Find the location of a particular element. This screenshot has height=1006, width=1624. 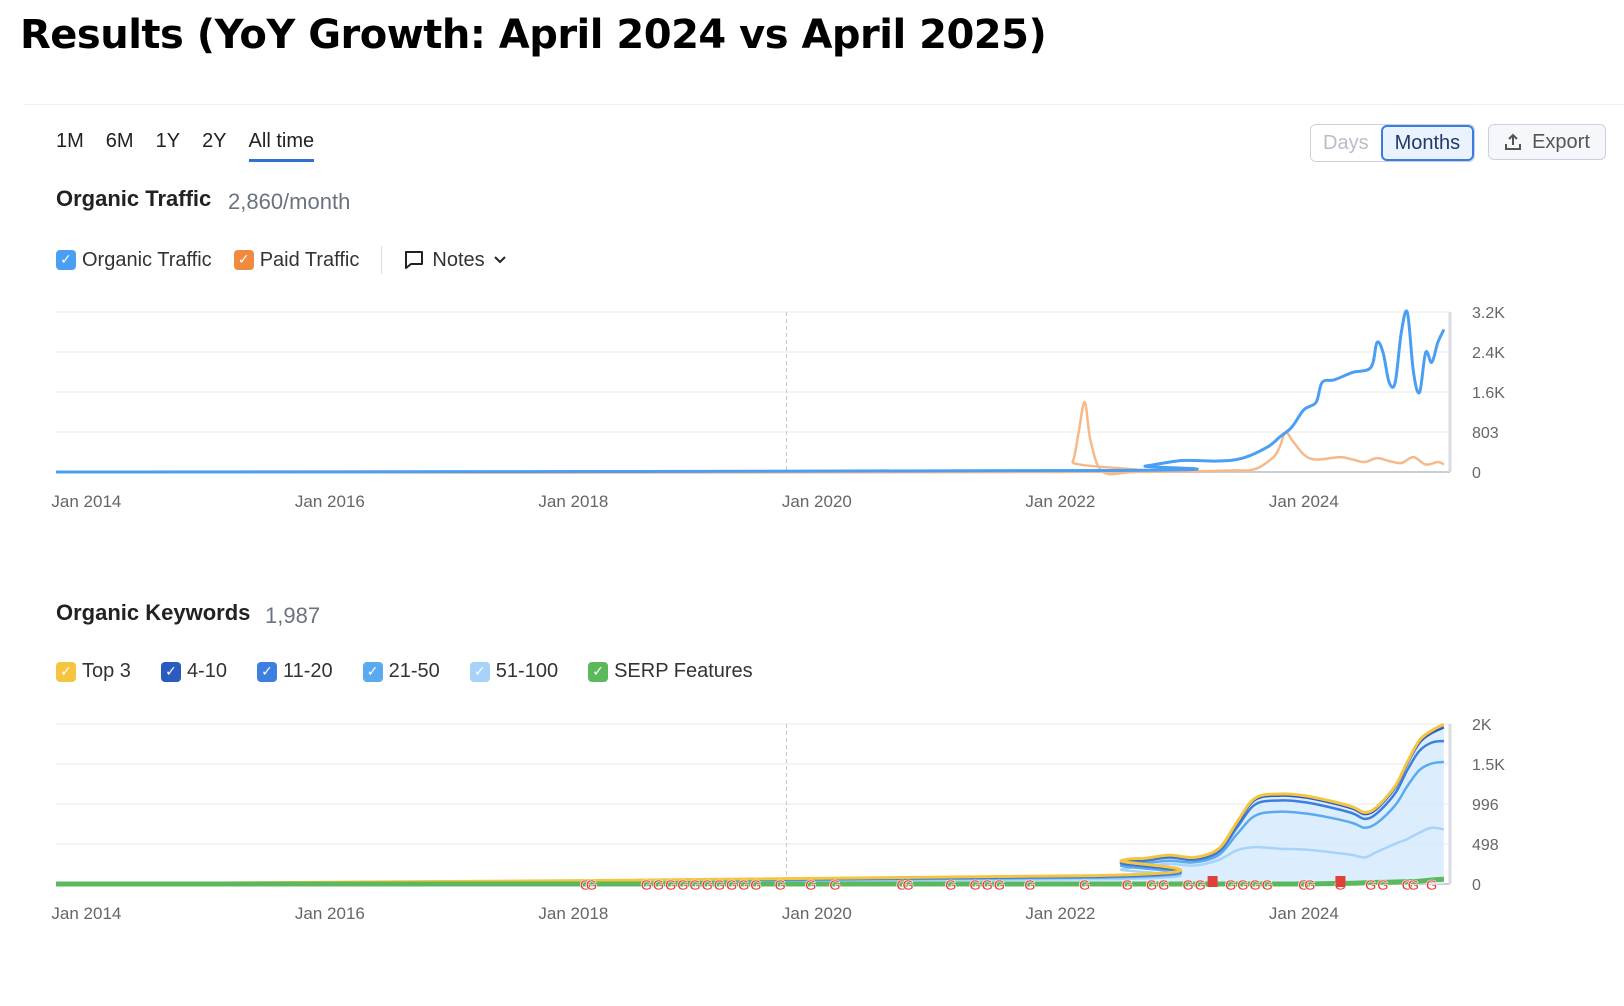

legend-51-100: ✓ 51-100 is located at coordinates (514, 671).